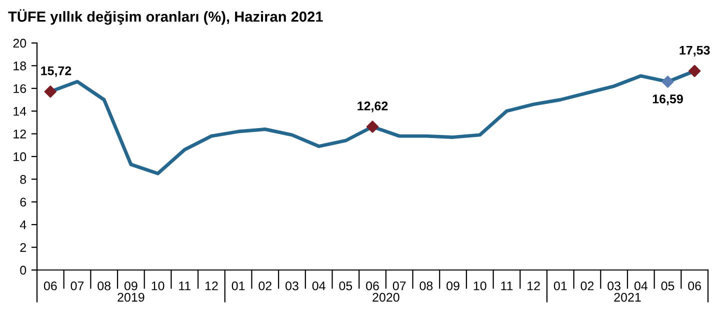  What do you see at coordinates (23, 270) in the screenshot?
I see `y-tick-label: 0` at bounding box center [23, 270].